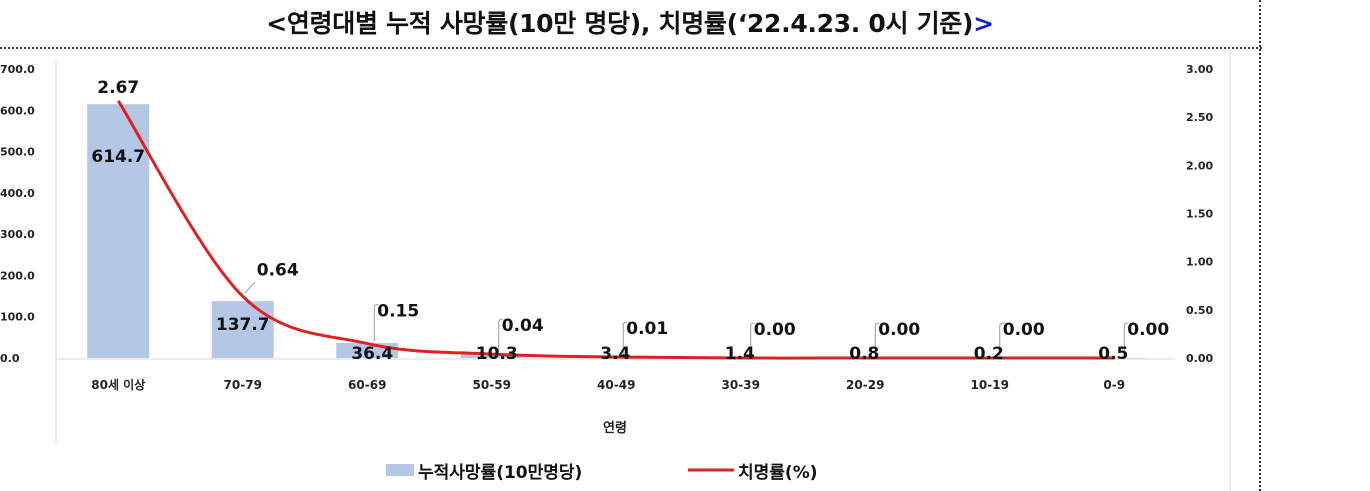  Describe the element at coordinates (17, 275) in the screenshot. I see `y-tick-label: 200.0` at that location.